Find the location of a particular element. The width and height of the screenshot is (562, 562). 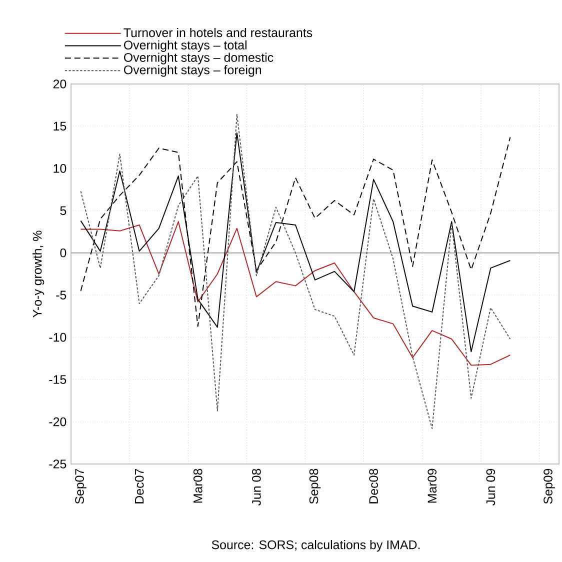

x-tick-label: Sep07 is located at coordinates (80, 486).